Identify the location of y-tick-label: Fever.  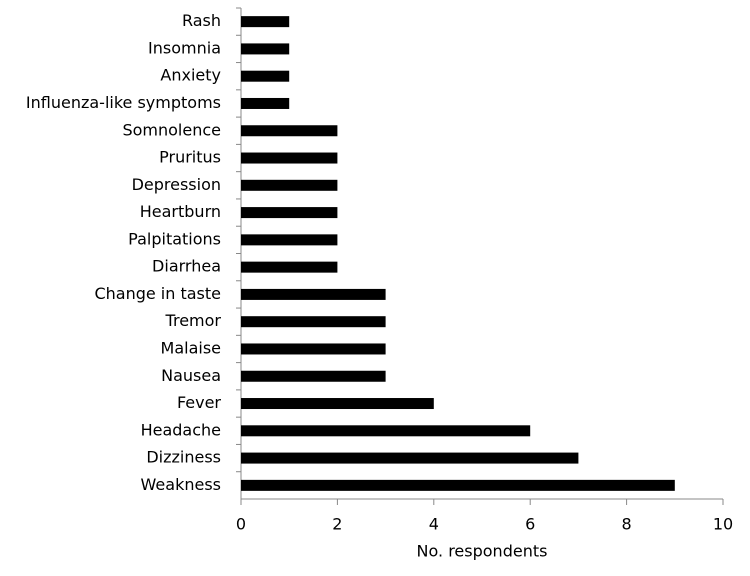
(199, 402).